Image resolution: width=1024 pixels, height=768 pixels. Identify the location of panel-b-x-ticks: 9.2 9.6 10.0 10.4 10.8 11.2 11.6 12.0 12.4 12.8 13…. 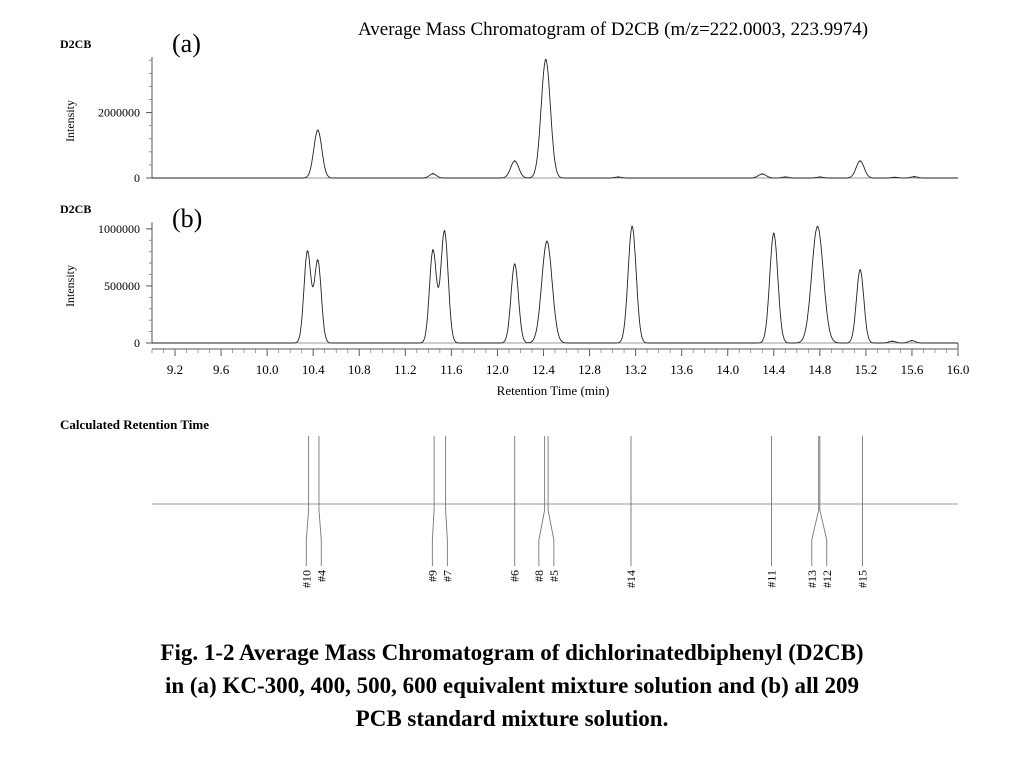
(560, 363).